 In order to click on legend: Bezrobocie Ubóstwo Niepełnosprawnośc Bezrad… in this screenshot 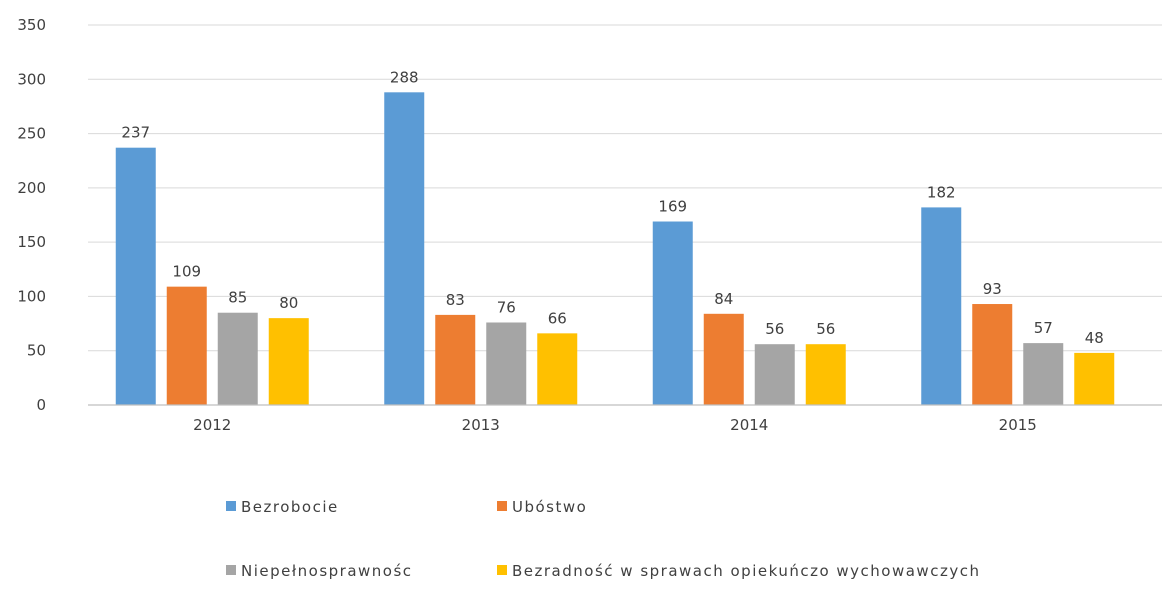, I will do `click(603, 539)`.